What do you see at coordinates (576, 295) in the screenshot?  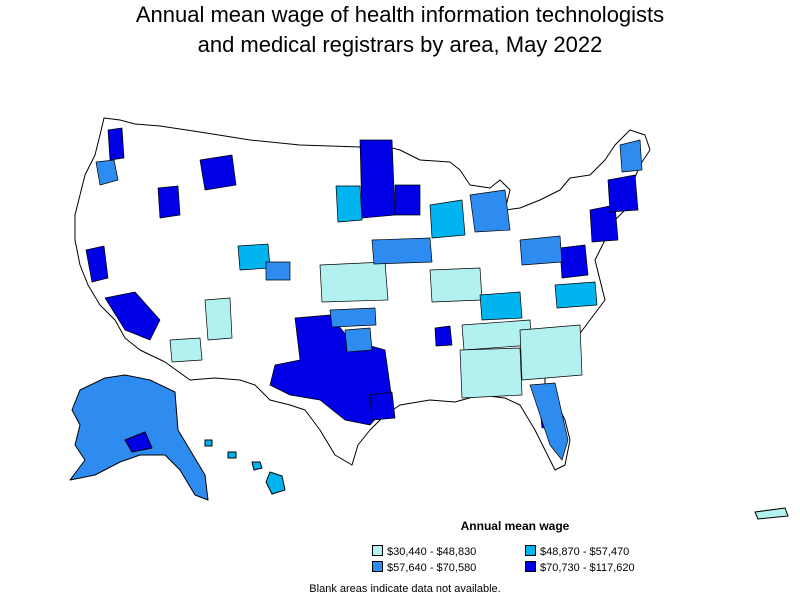 I see `virginia-area` at bounding box center [576, 295].